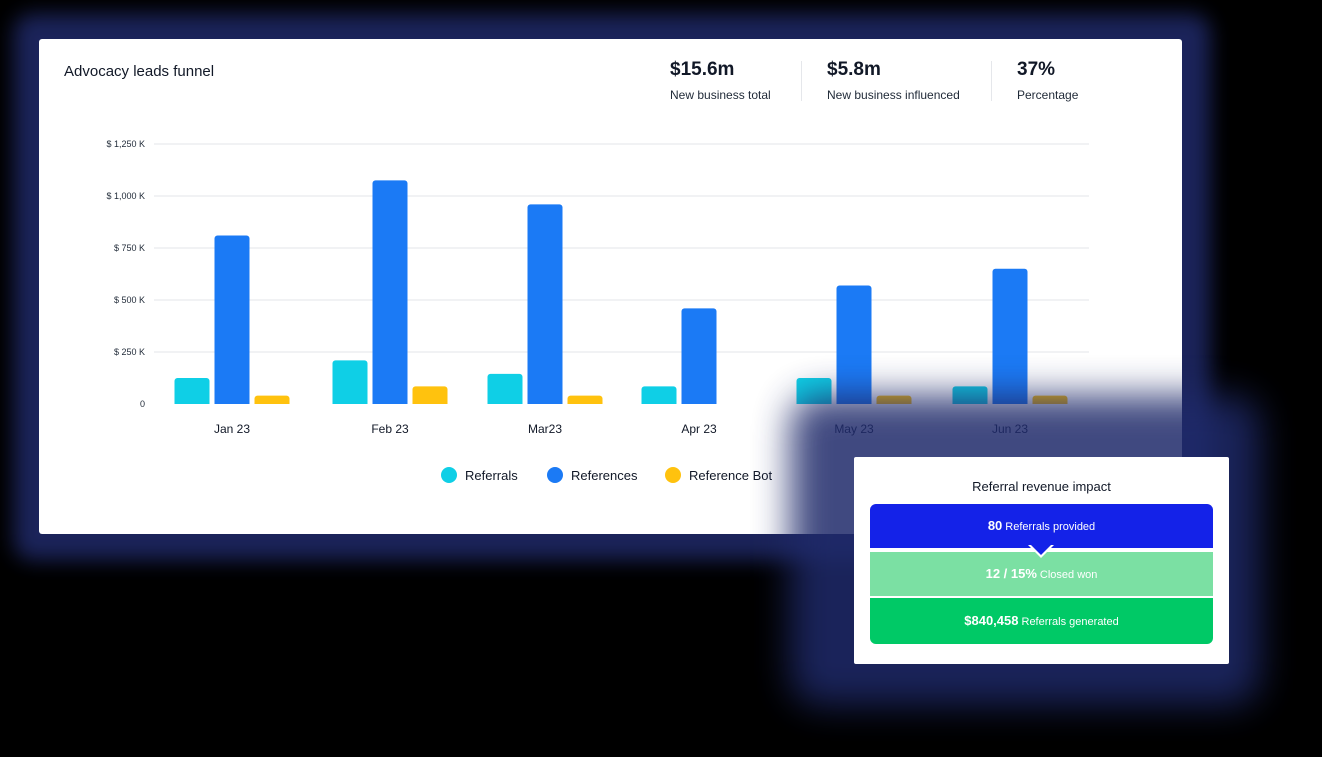 The image size is (1322, 757). I want to click on impact-title: Referral revenue impact, so click(1041, 486).